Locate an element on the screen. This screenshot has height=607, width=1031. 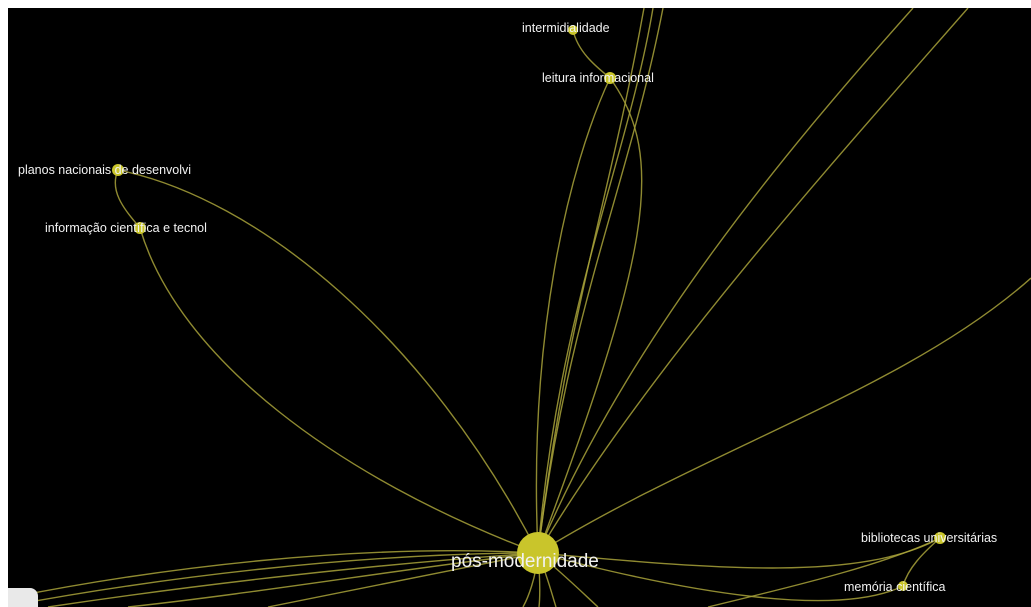
node-label-center: pós-modernidade is located at coordinates (525, 561).